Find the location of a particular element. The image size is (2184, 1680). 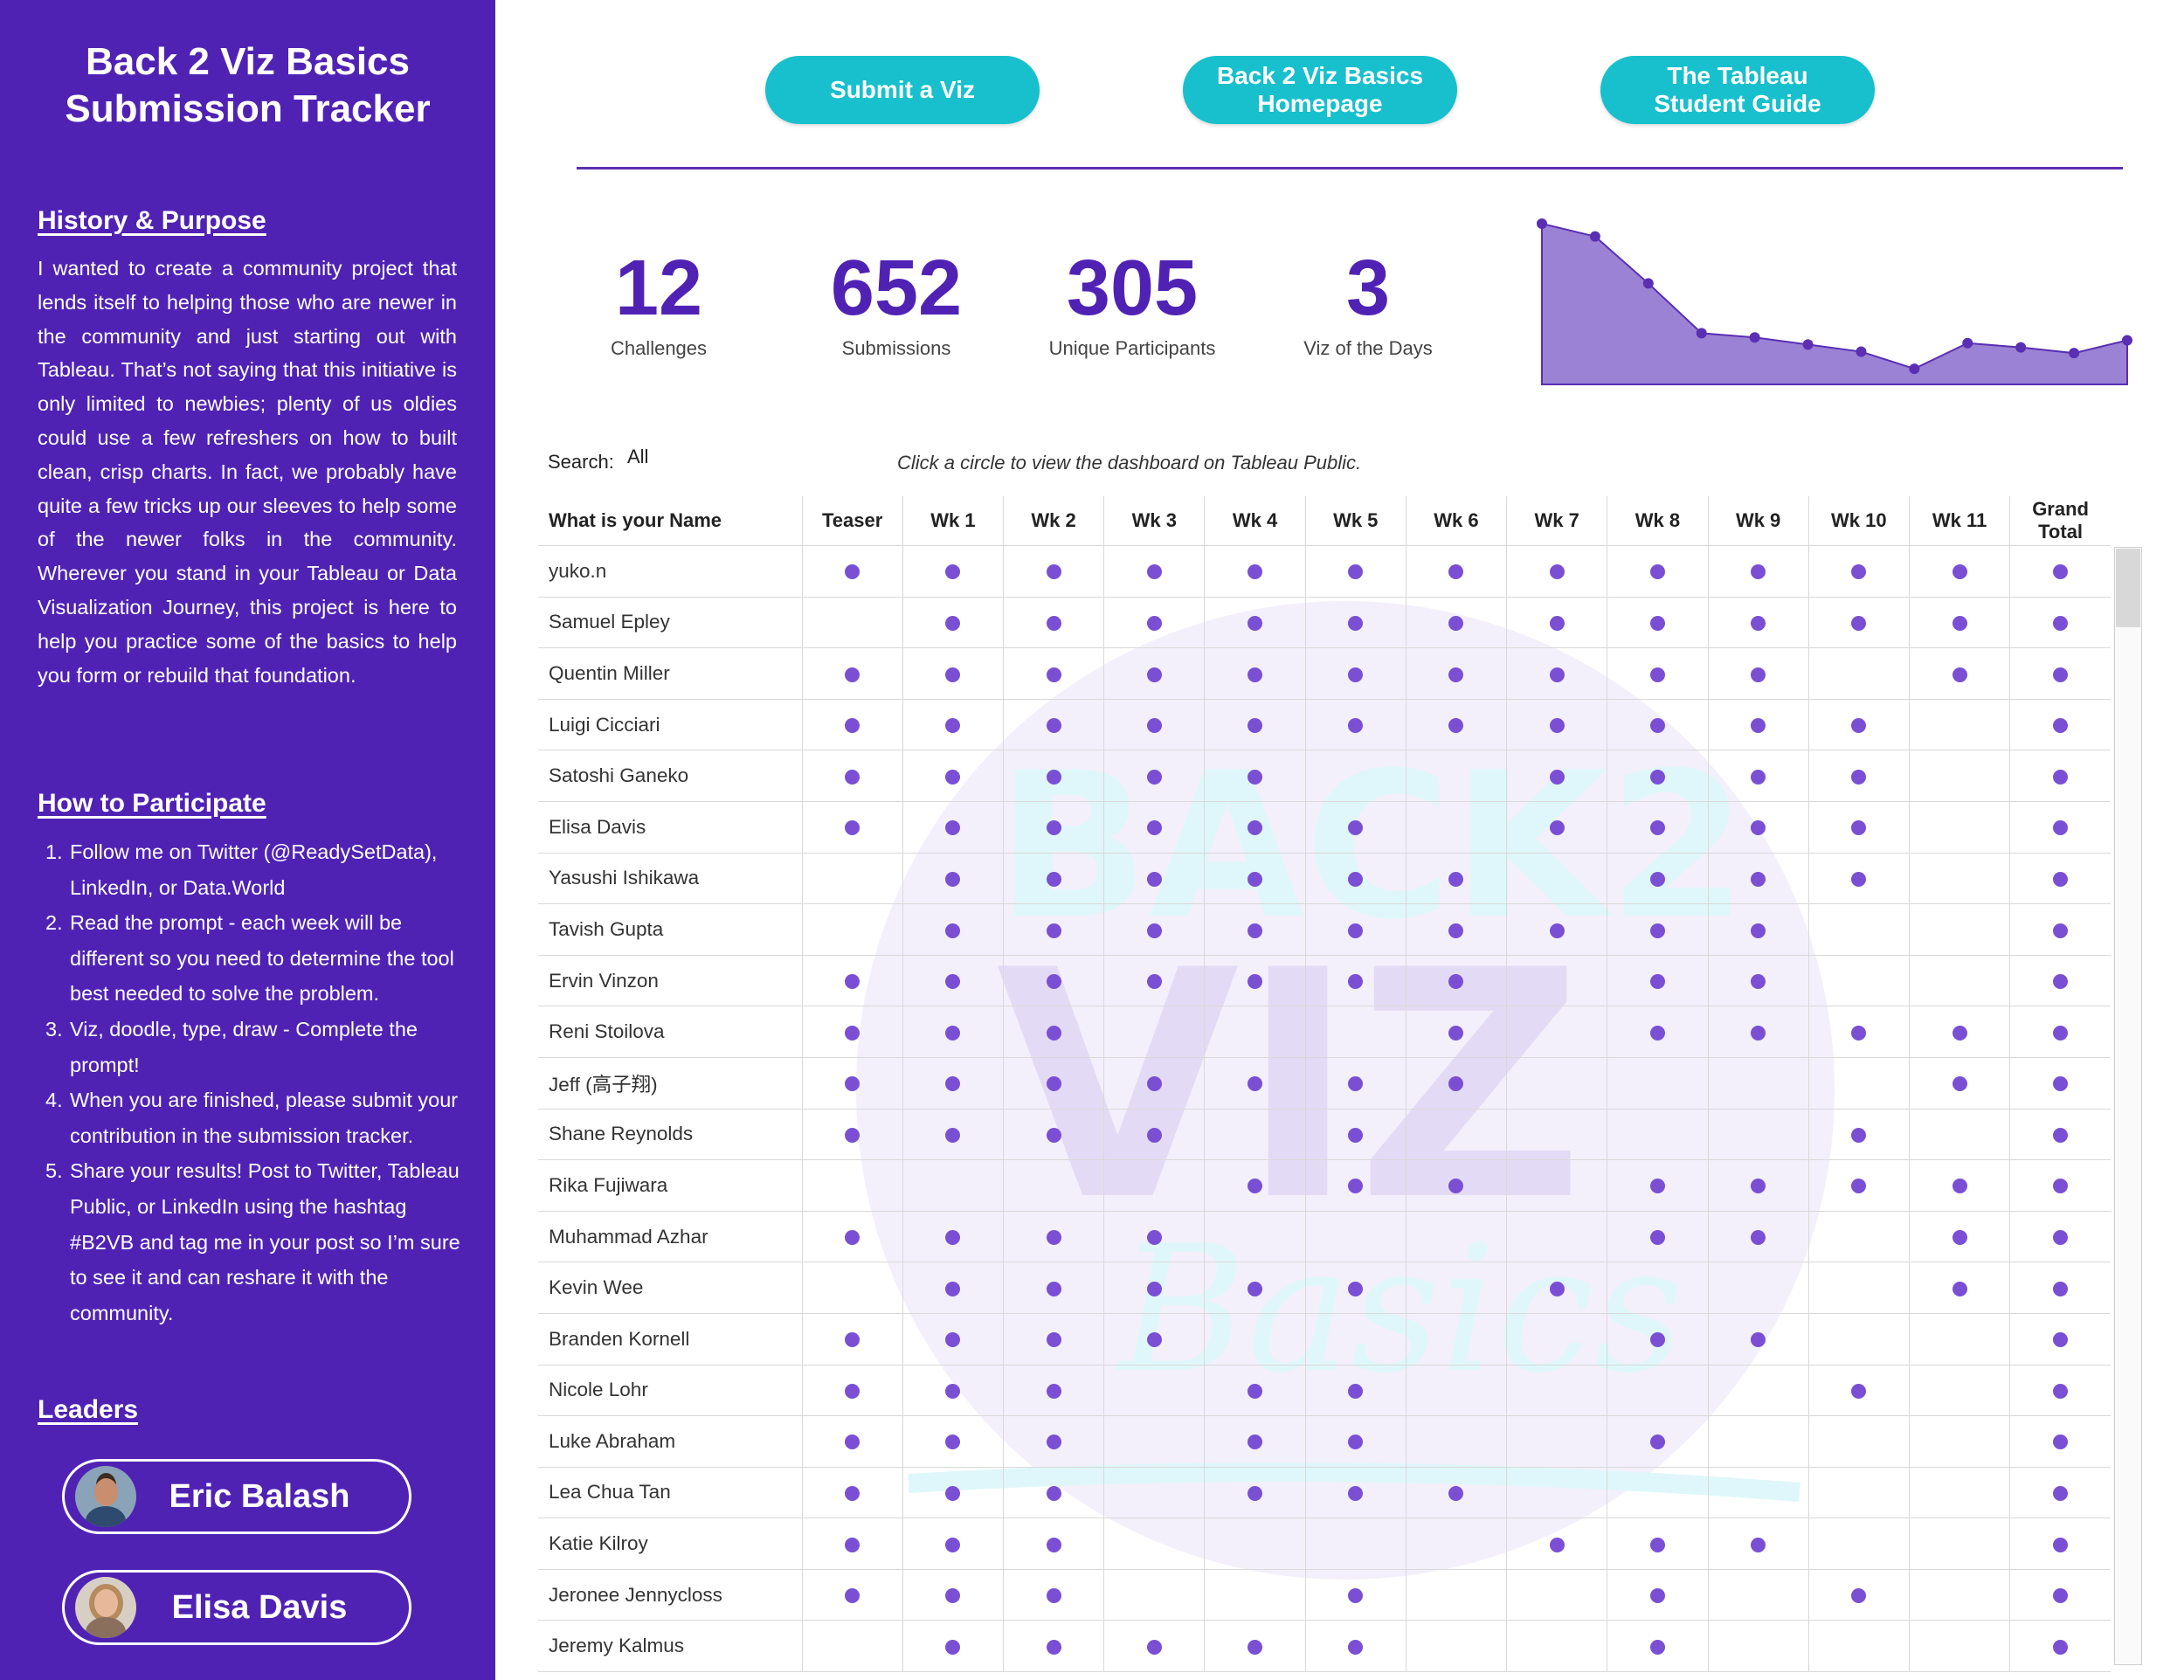

leader-button-elisa-davis: Elisa Davis is located at coordinates (236, 1607).